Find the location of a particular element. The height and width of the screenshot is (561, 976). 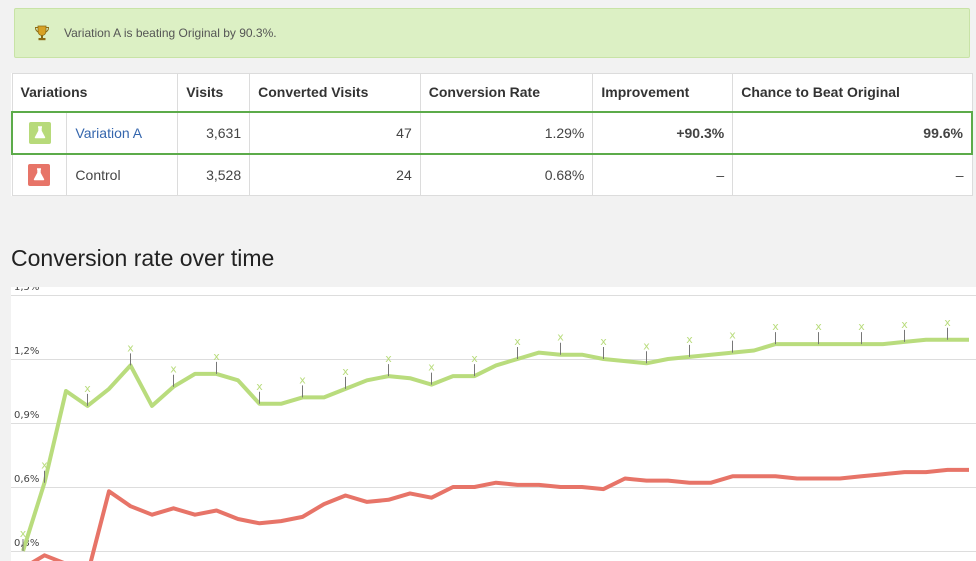

header-chance-to-beat: Chance to Beat Original is located at coordinates (852, 92).